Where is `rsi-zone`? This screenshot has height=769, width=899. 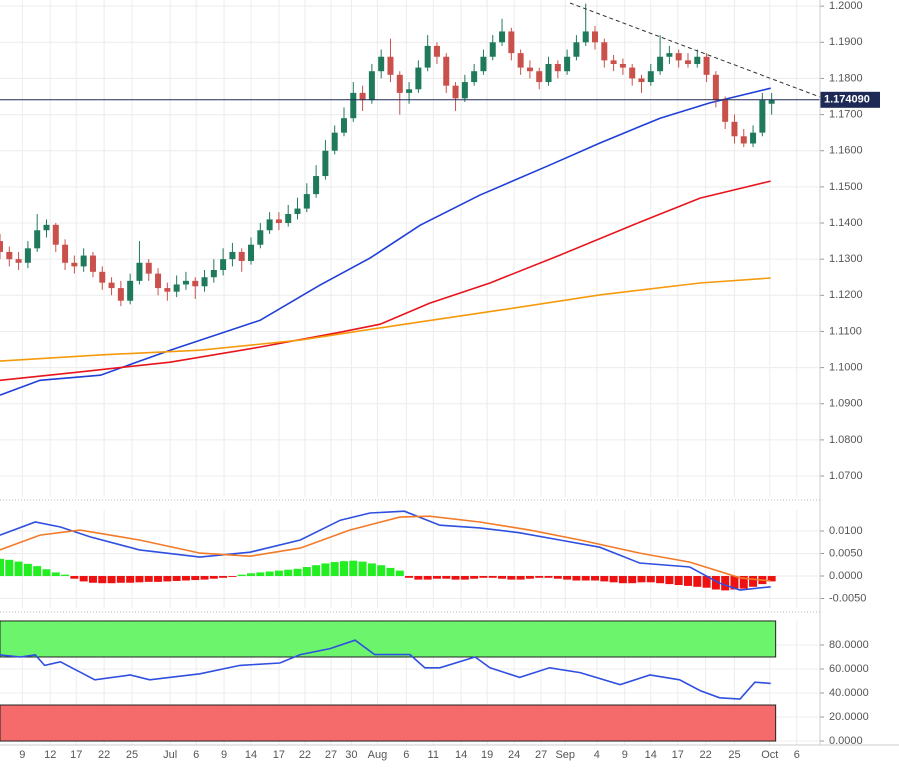 rsi-zone is located at coordinates (388, 723).